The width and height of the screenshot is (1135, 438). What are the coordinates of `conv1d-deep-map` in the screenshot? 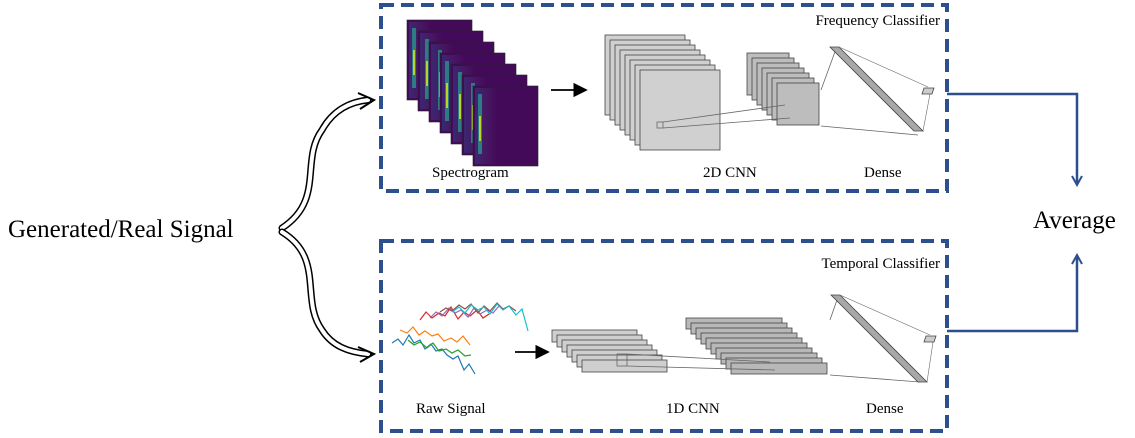 It's located at (779, 368).